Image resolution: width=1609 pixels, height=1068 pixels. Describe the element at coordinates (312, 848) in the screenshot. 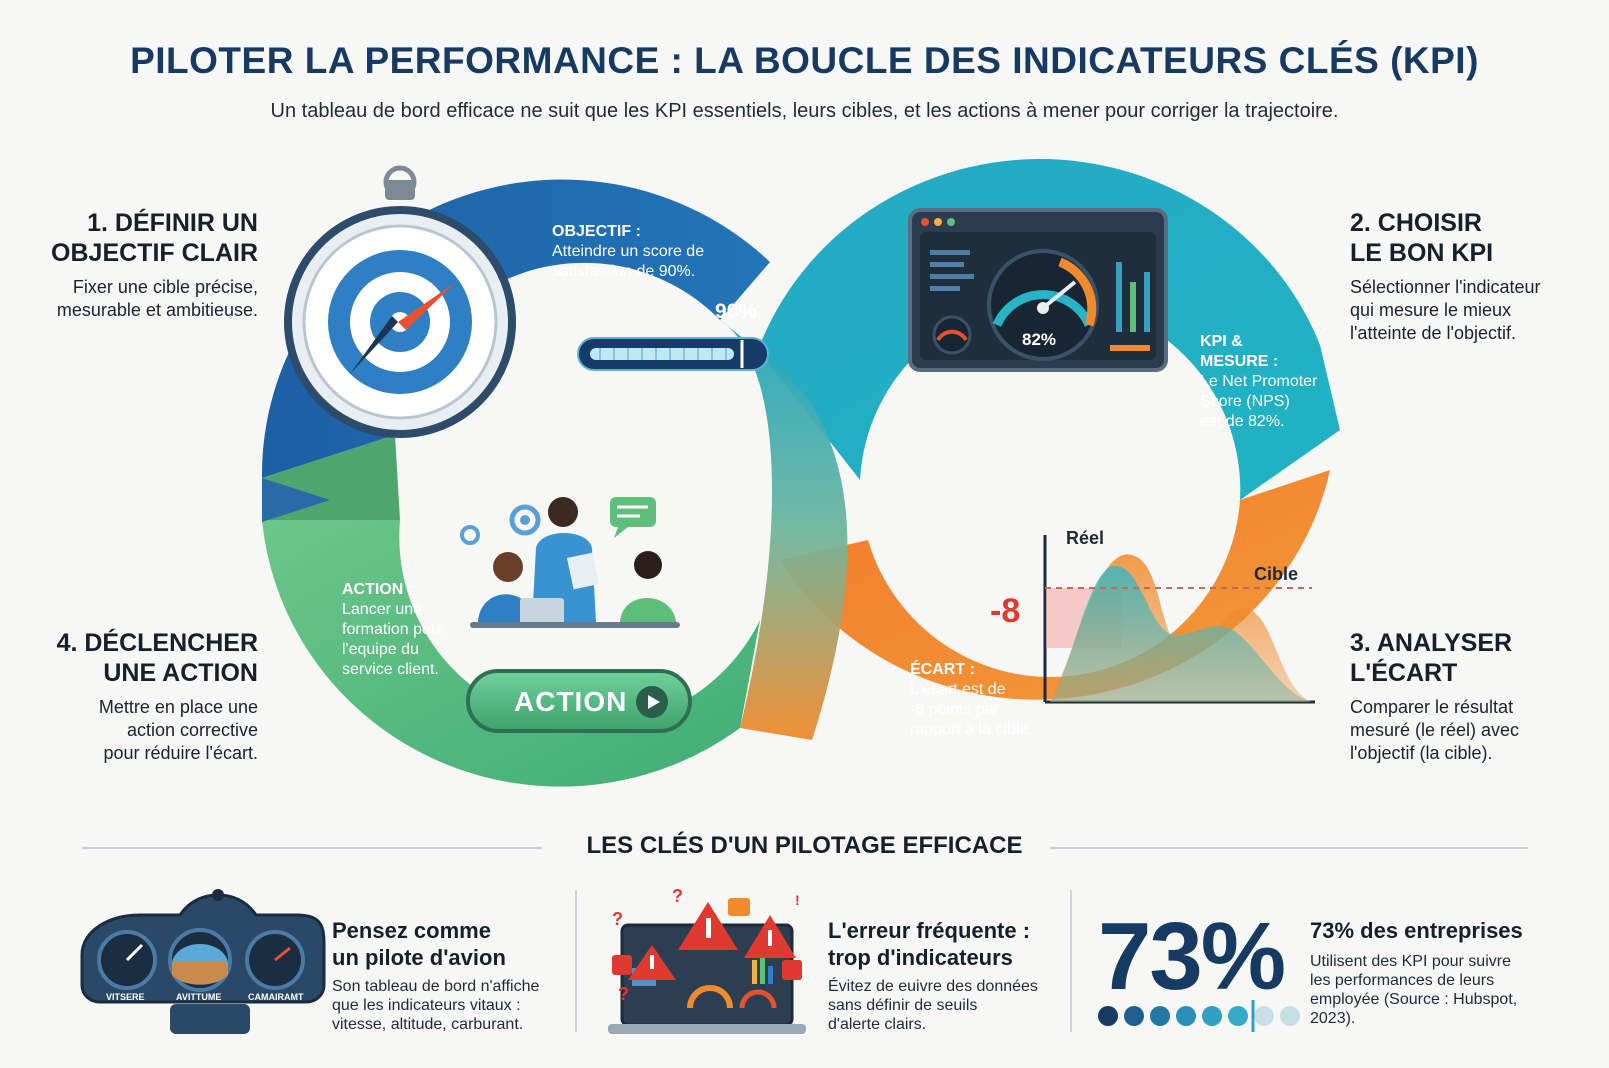

I see `divider-left` at that location.